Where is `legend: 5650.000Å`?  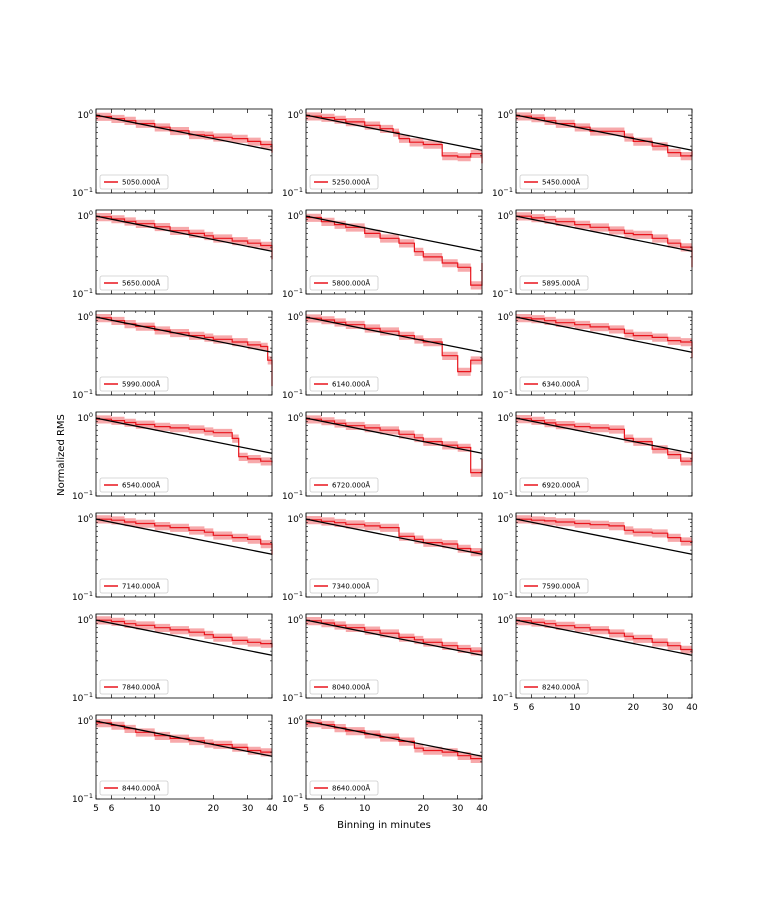
legend: 5650.000Å is located at coordinates (134, 283).